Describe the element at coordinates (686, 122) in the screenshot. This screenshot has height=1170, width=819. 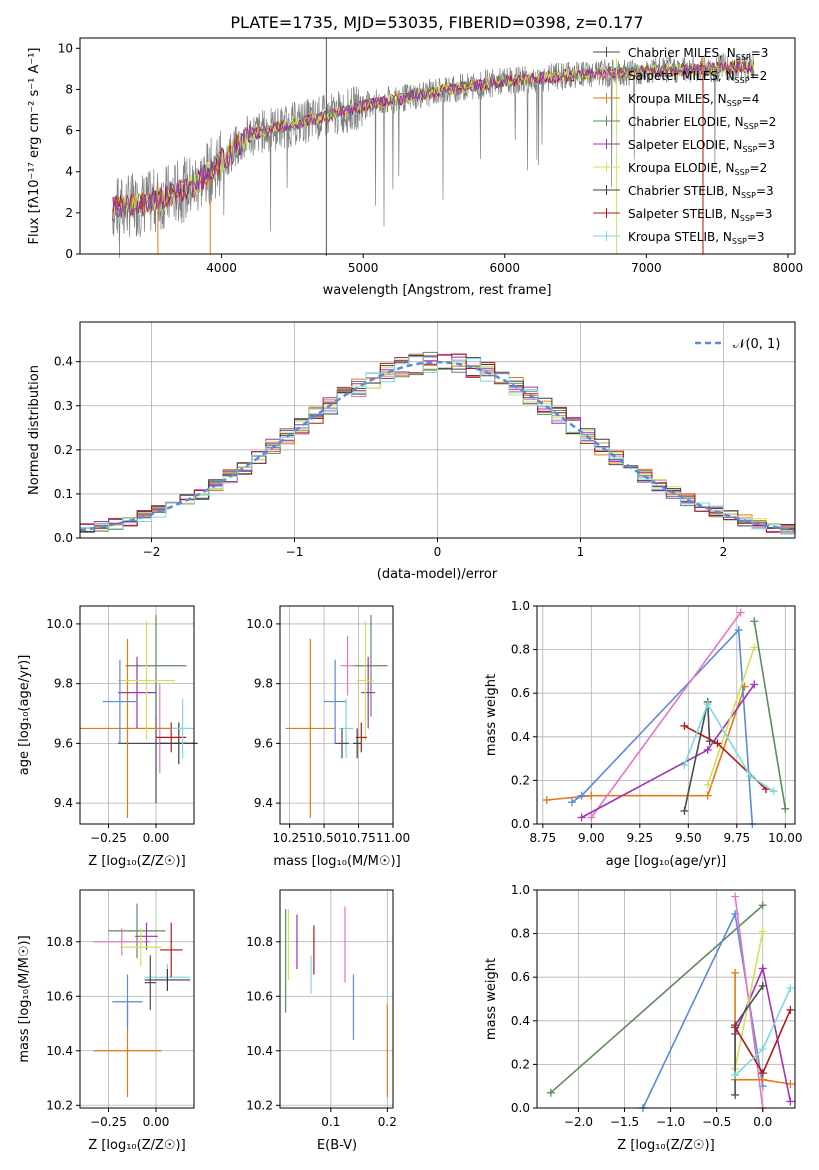
I see `legend-label-text: Chabrier ELODIE, N` at that location.